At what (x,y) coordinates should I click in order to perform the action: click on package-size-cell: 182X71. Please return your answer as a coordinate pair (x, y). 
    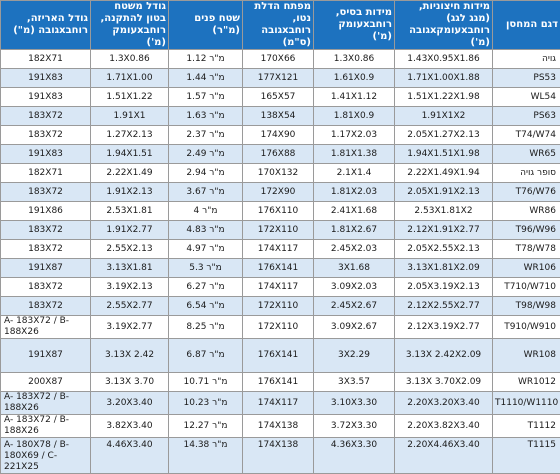
    Looking at the image, I should click on (46, 59).